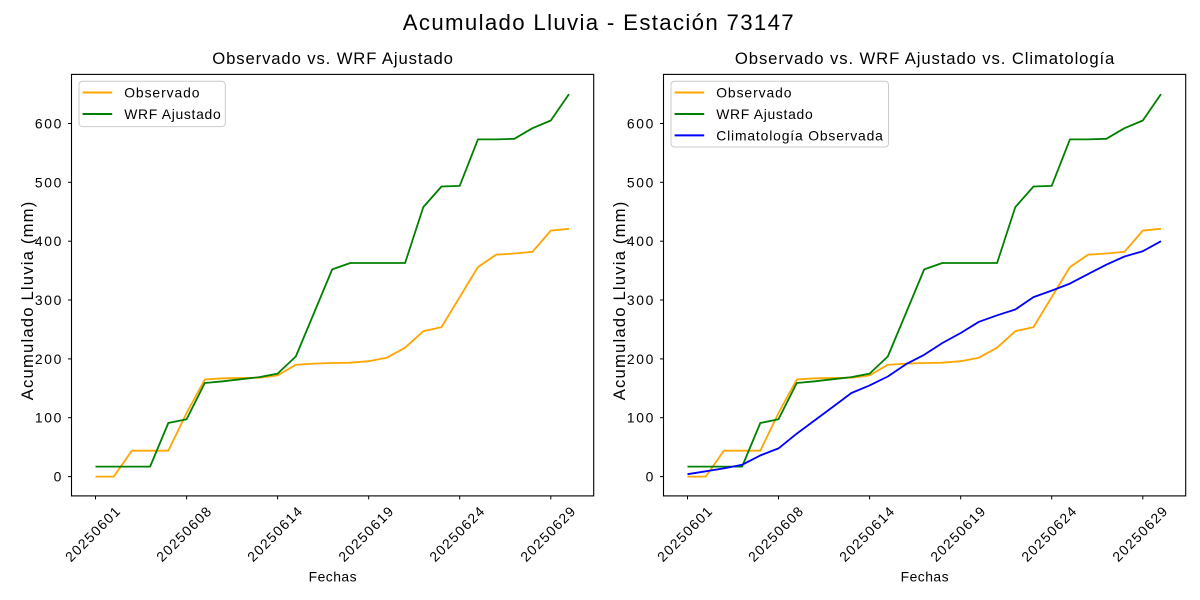 This screenshot has height=600, width=1200. What do you see at coordinates (332, 58) in the screenshot?
I see `svg-text: Observado vs. WRF Ajustado` at bounding box center [332, 58].